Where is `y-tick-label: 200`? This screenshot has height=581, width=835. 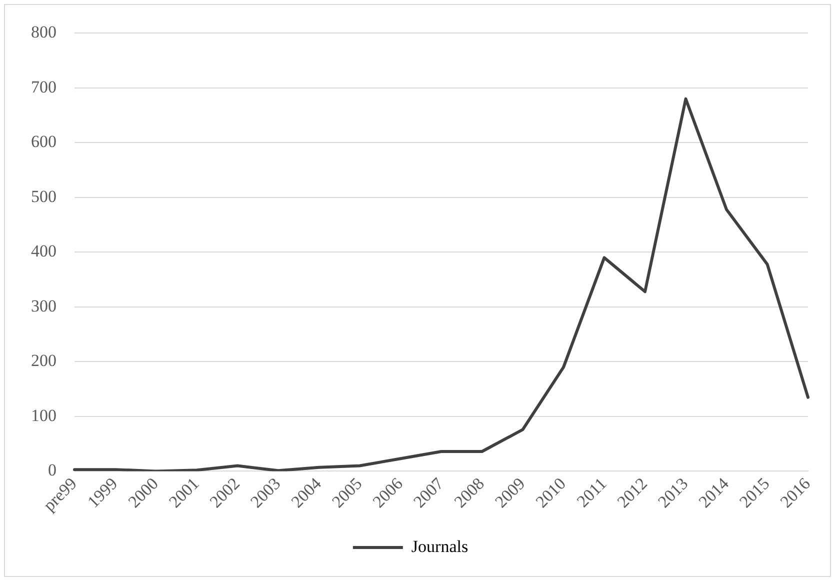
y-tick-label: 200 is located at coordinates (43, 360).